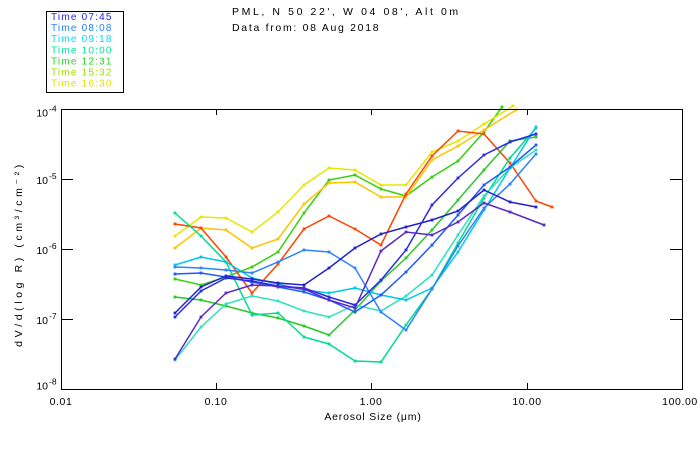  What do you see at coordinates (82, 73) in the screenshot?
I see `svg-text: Time 15:32` at bounding box center [82, 73].